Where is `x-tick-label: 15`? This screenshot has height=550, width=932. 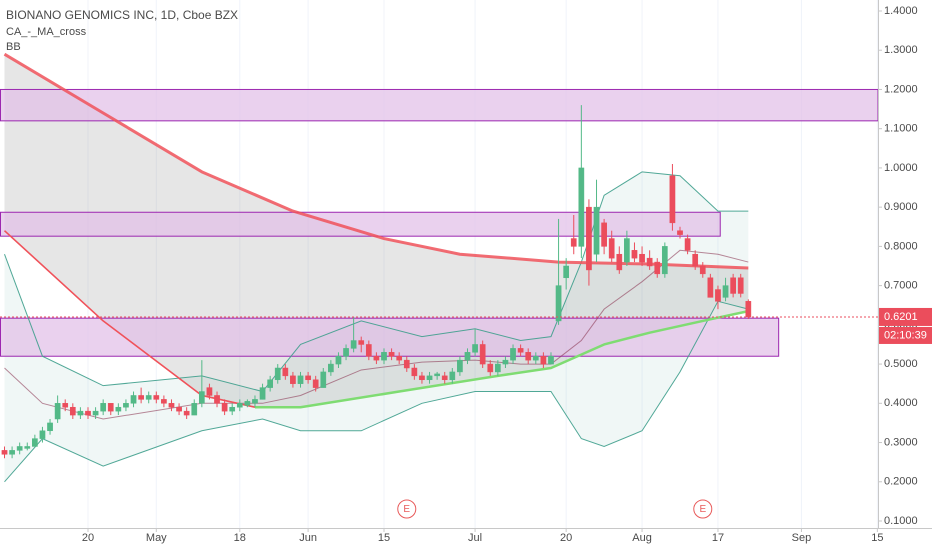 x-tick-label: 15 is located at coordinates (384, 538).